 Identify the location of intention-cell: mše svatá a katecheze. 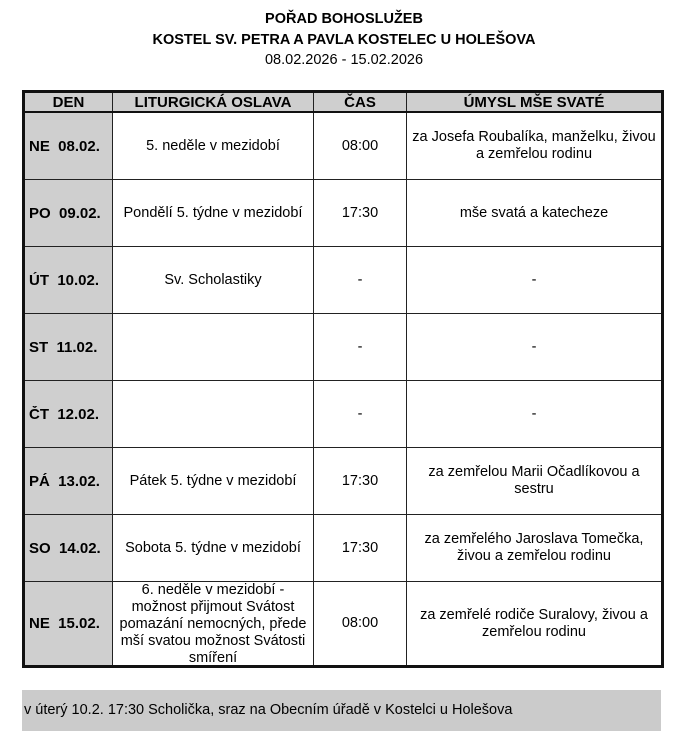
(534, 213).